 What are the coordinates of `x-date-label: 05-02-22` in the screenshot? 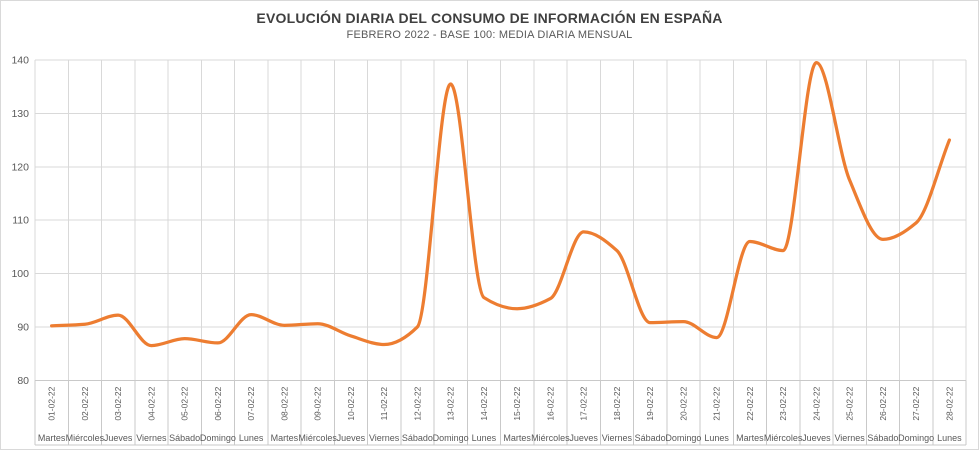 It's located at (185, 403).